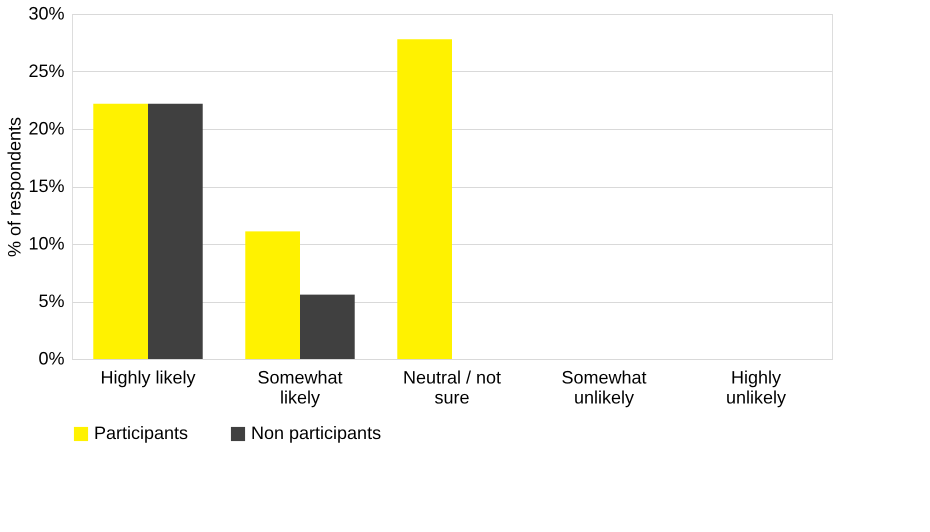 This screenshot has width=930, height=532. I want to click on legend-label: Participants, so click(141, 433).